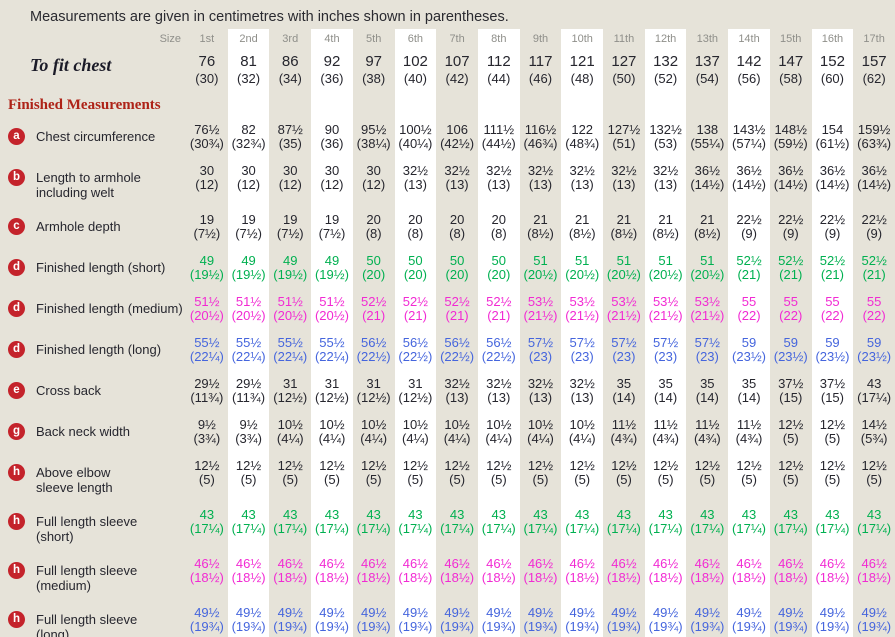 The width and height of the screenshot is (895, 637). I want to click on measurement-value: 49½ (19¾), so click(541, 618).